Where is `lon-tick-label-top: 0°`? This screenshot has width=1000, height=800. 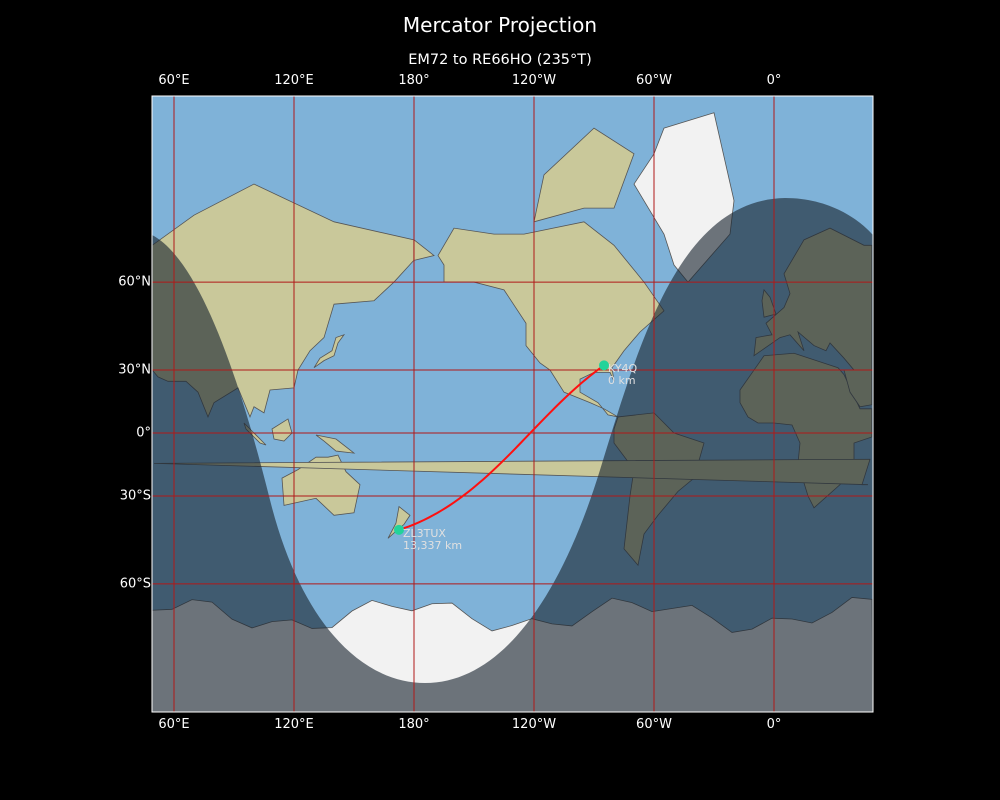
lon-tick-label-top: 0° is located at coordinates (774, 80).